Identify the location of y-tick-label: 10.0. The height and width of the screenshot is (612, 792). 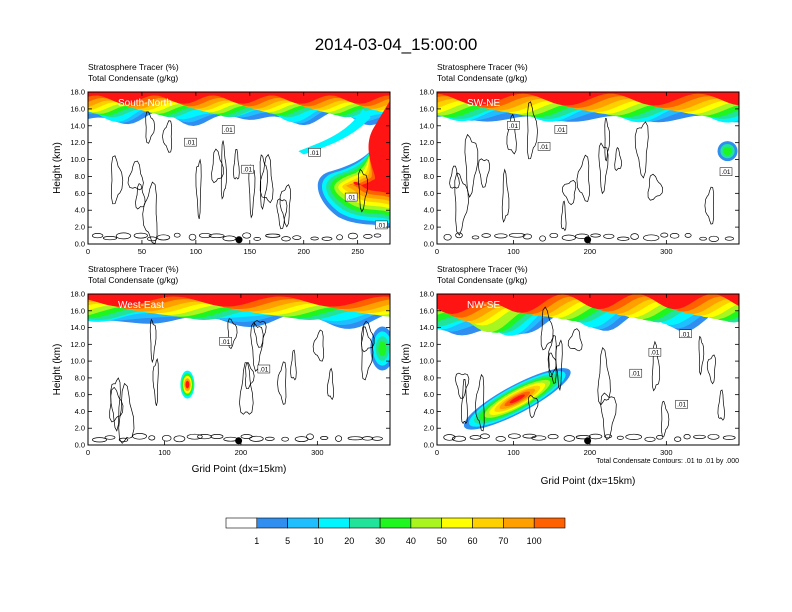
(77, 159).